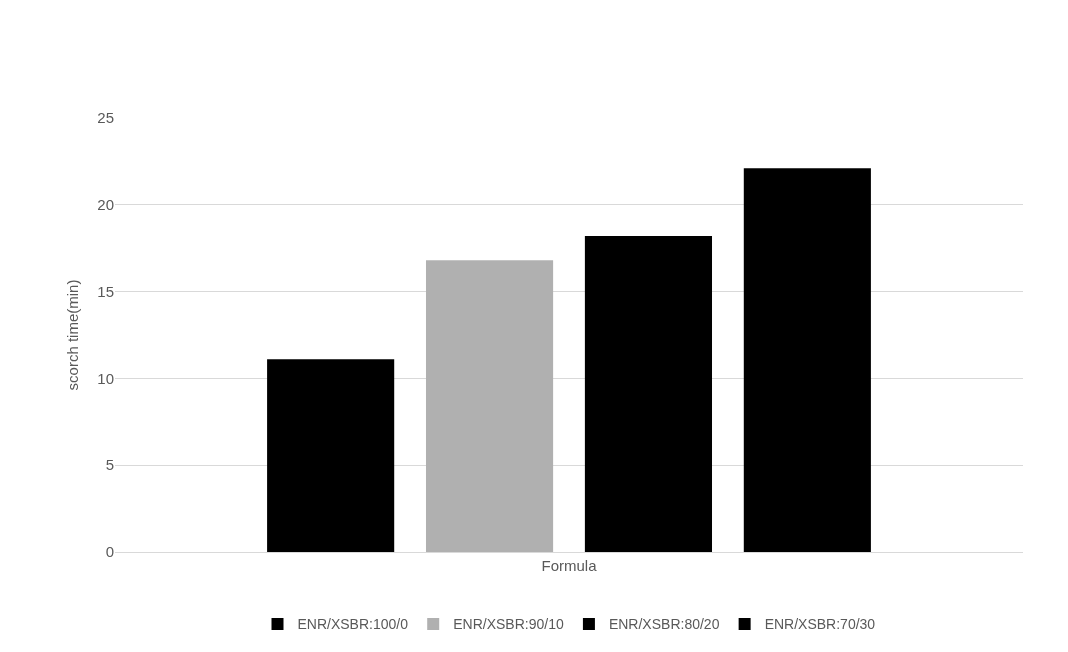  What do you see at coordinates (105, 291) in the screenshot?
I see `y-tick-label: 15` at bounding box center [105, 291].